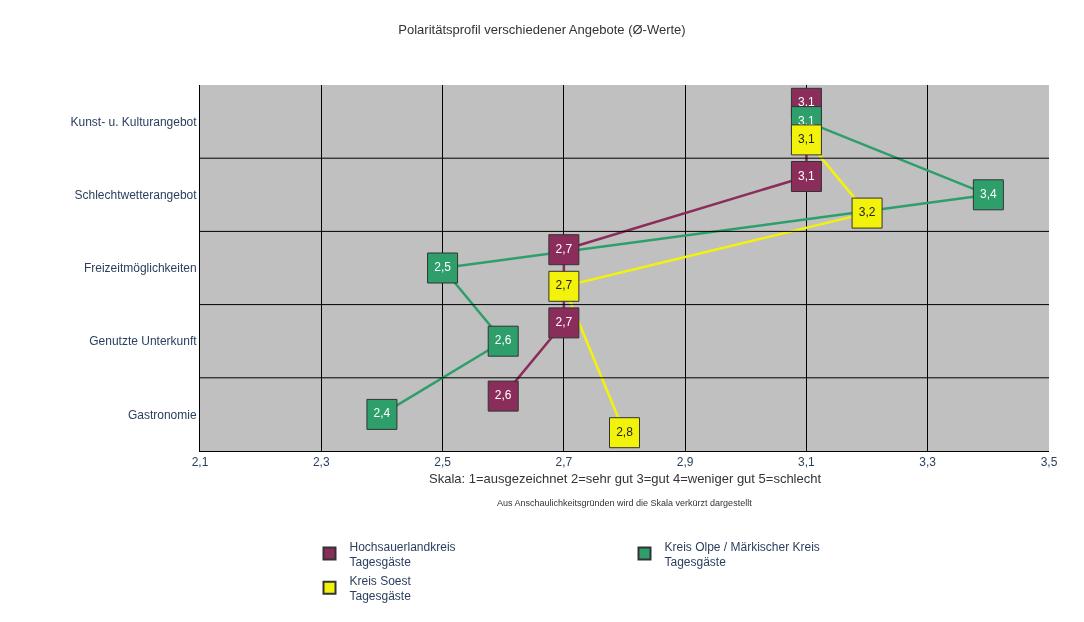 This screenshot has height=622, width=1084. Describe the element at coordinates (382, 413) in the screenshot. I see `data-label: 2,4` at that location.